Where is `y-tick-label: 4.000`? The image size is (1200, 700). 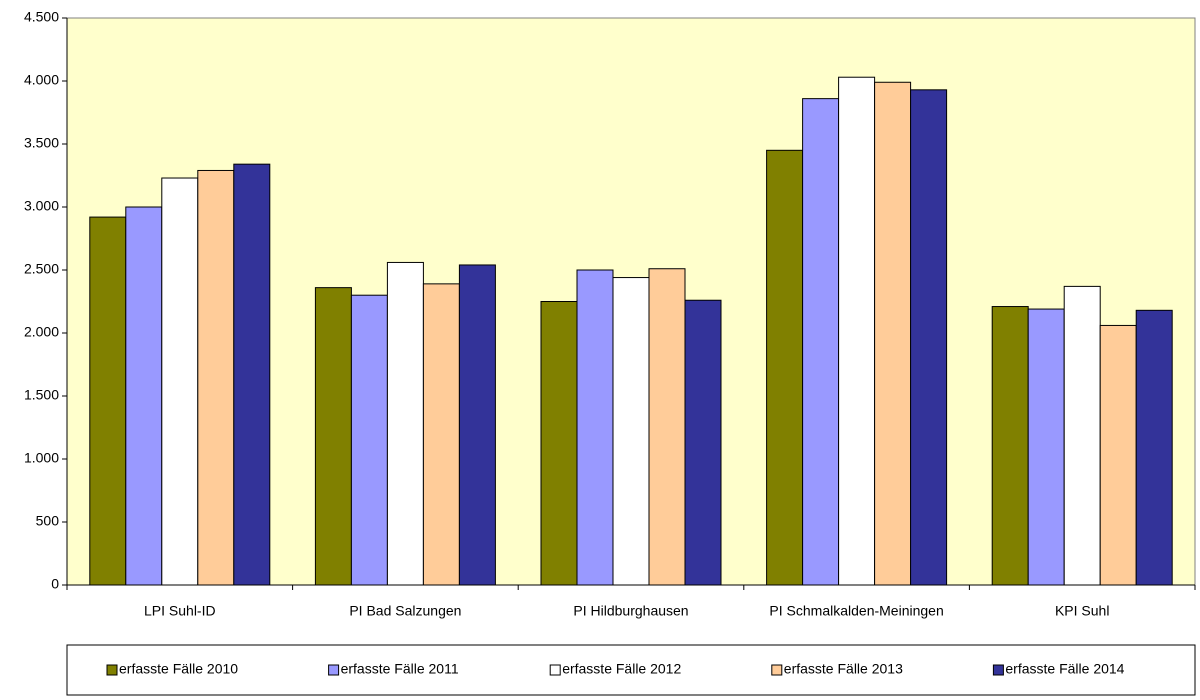 y-tick-label: 4.000 is located at coordinates (41, 80).